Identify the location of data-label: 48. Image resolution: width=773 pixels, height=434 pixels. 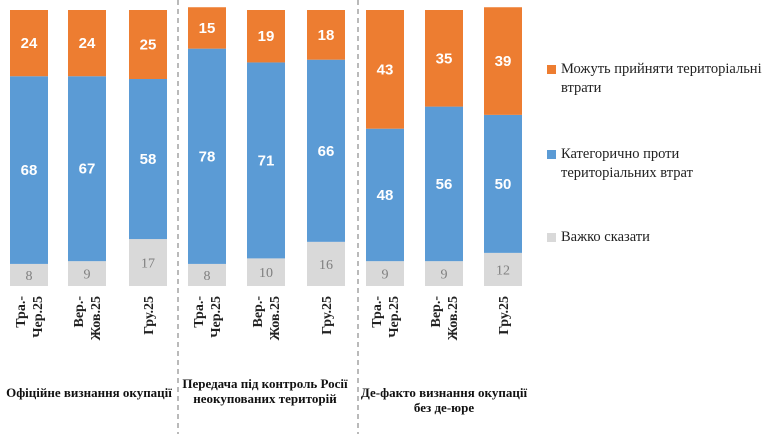
(385, 195).